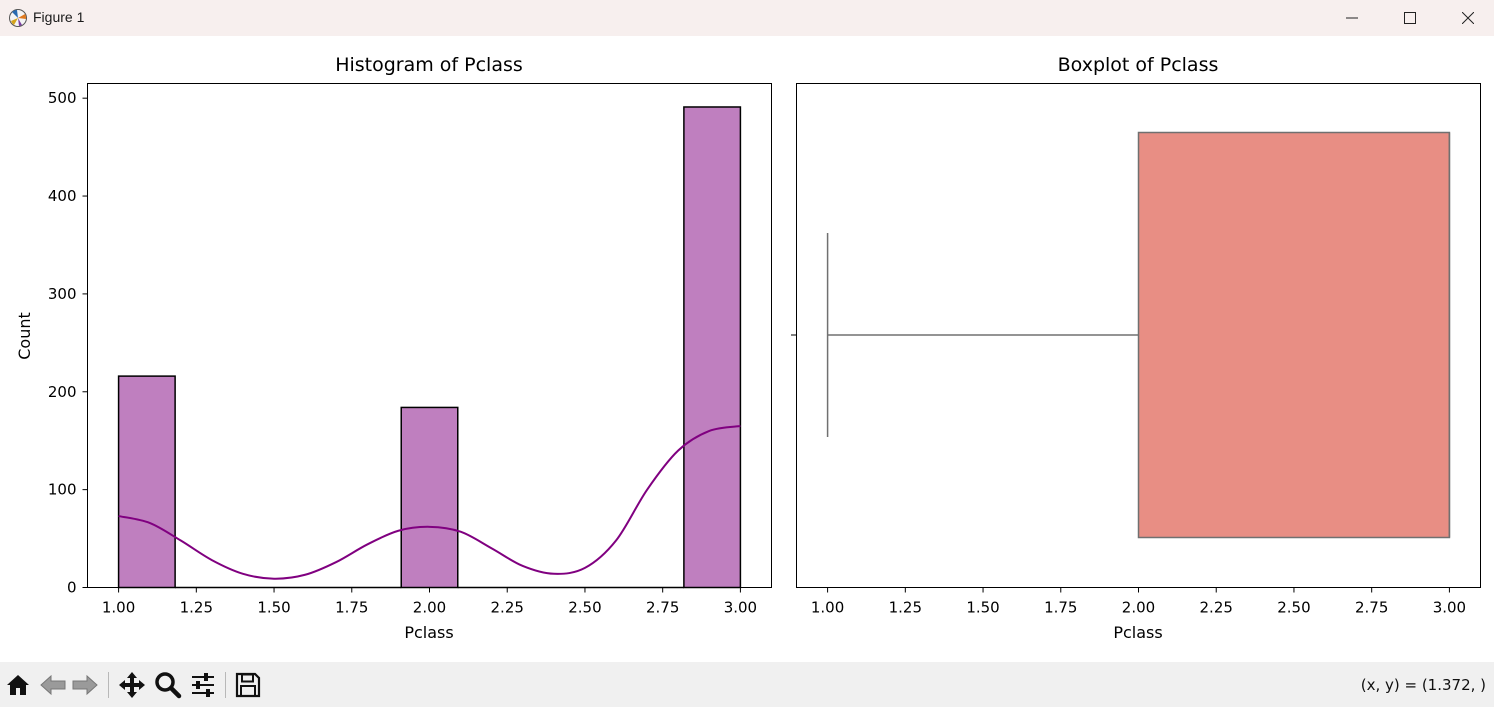 This screenshot has width=1494, height=707. I want to click on minimize-icon, so click(1352, 18).